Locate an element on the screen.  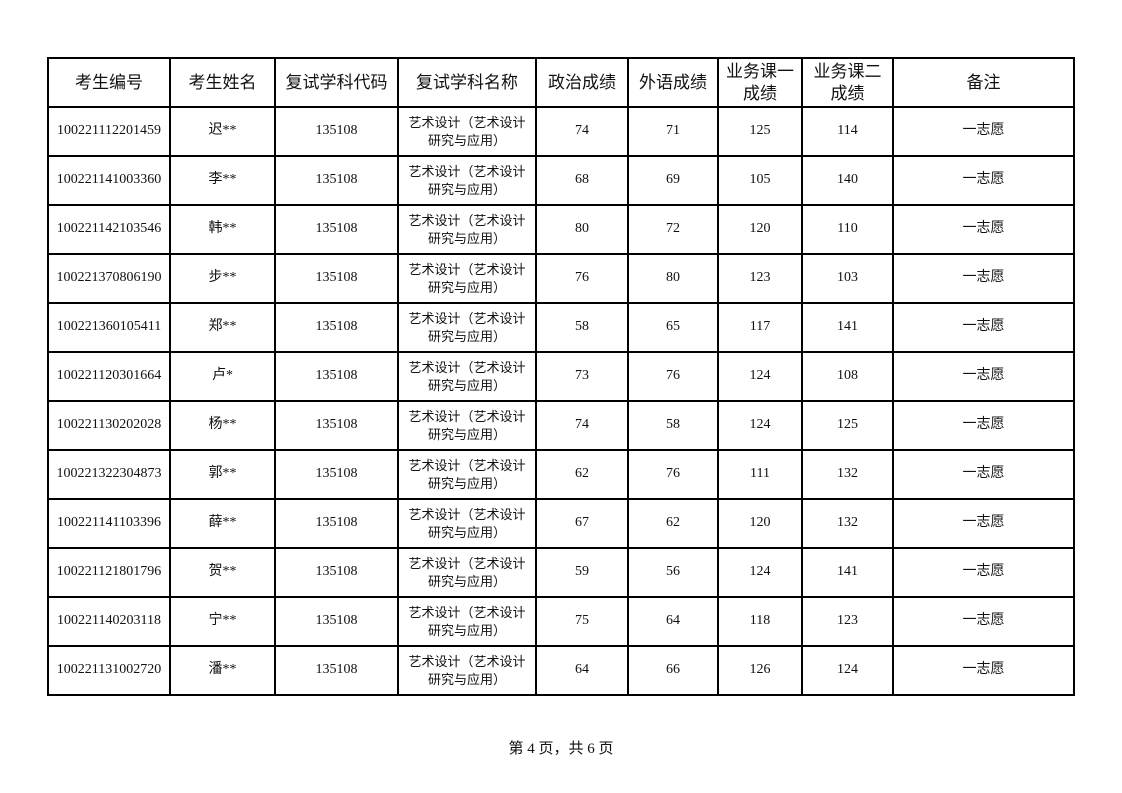
cell-foreign-language-score: 65 is located at coordinates (673, 327).